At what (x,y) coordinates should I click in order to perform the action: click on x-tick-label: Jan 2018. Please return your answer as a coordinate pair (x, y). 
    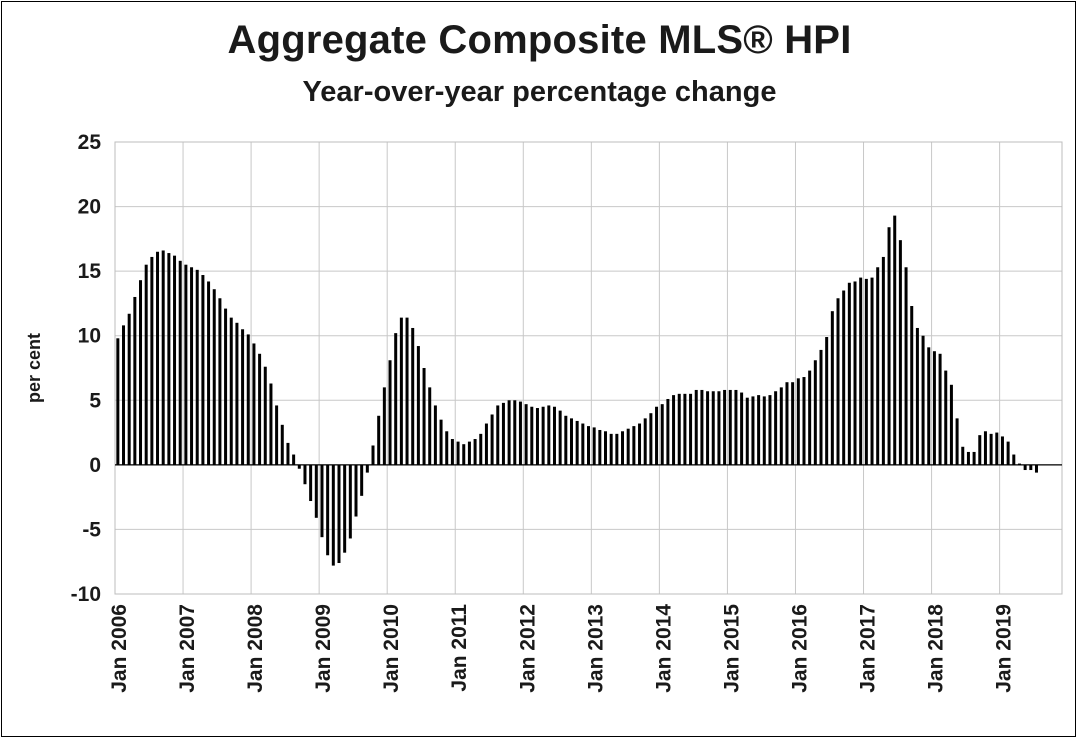
    Looking at the image, I should click on (936, 648).